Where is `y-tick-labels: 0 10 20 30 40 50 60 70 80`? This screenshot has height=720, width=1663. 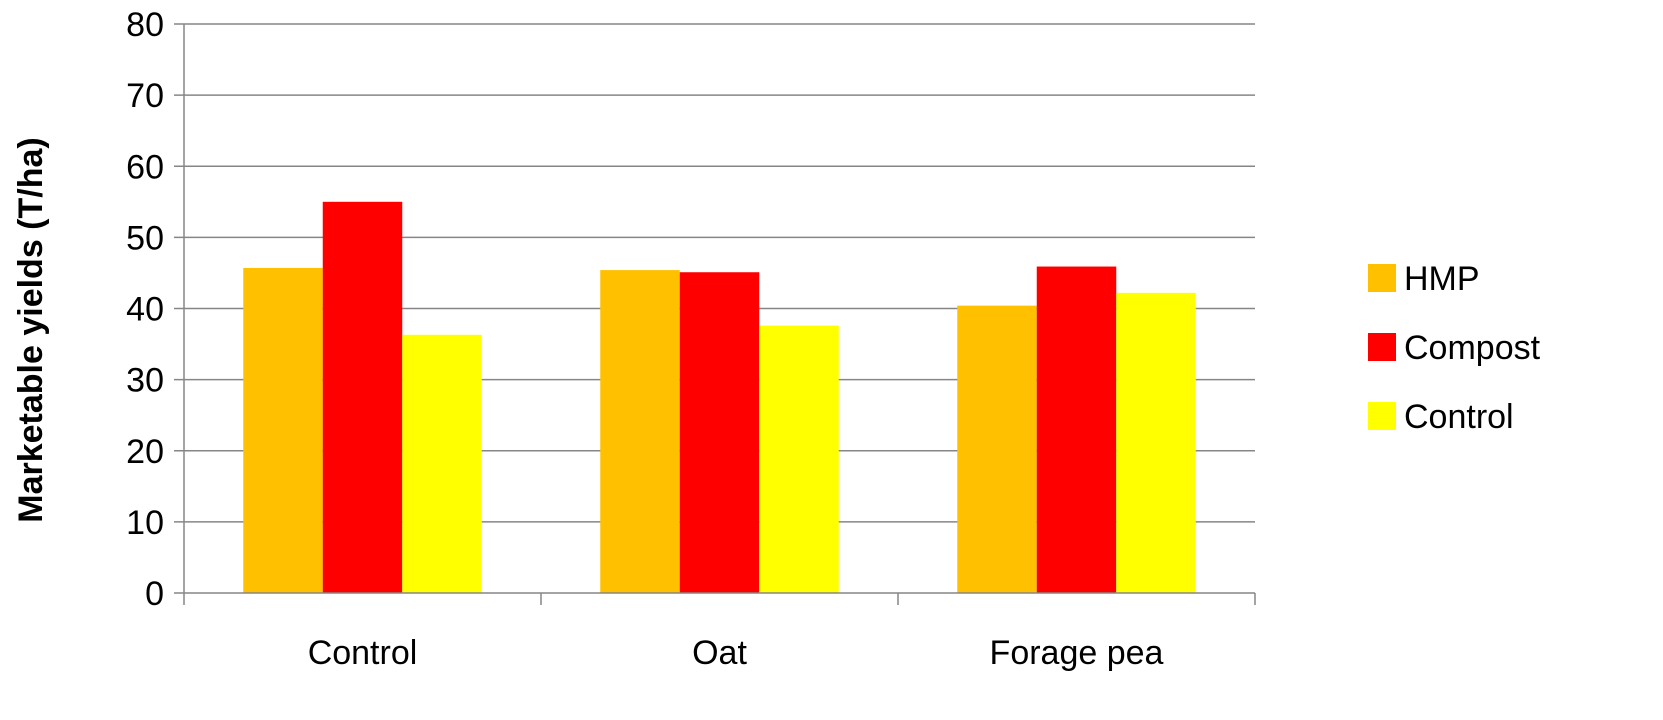 y-tick-labels: 0 10 20 30 40 50 60 70 80 is located at coordinates (145, 309).